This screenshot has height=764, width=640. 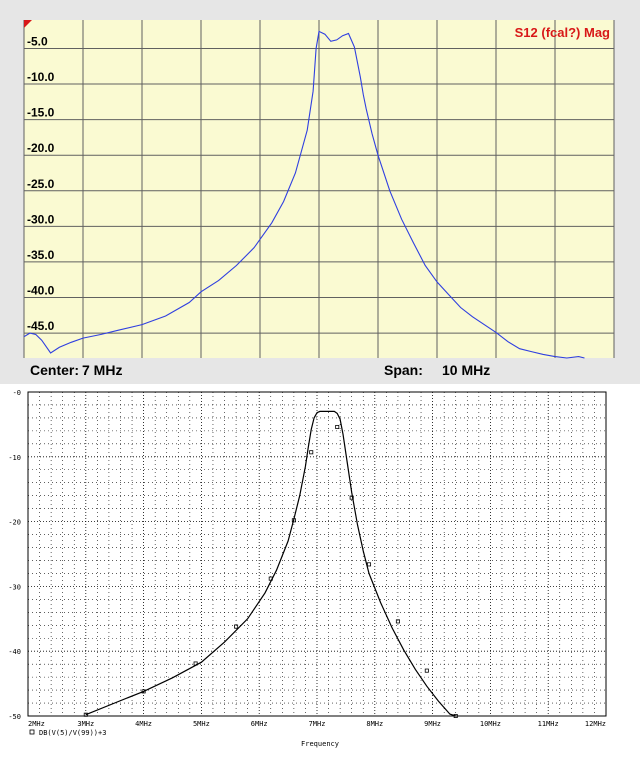 I want to click on x-tick-label: 4MHz, so click(x=143, y=724).